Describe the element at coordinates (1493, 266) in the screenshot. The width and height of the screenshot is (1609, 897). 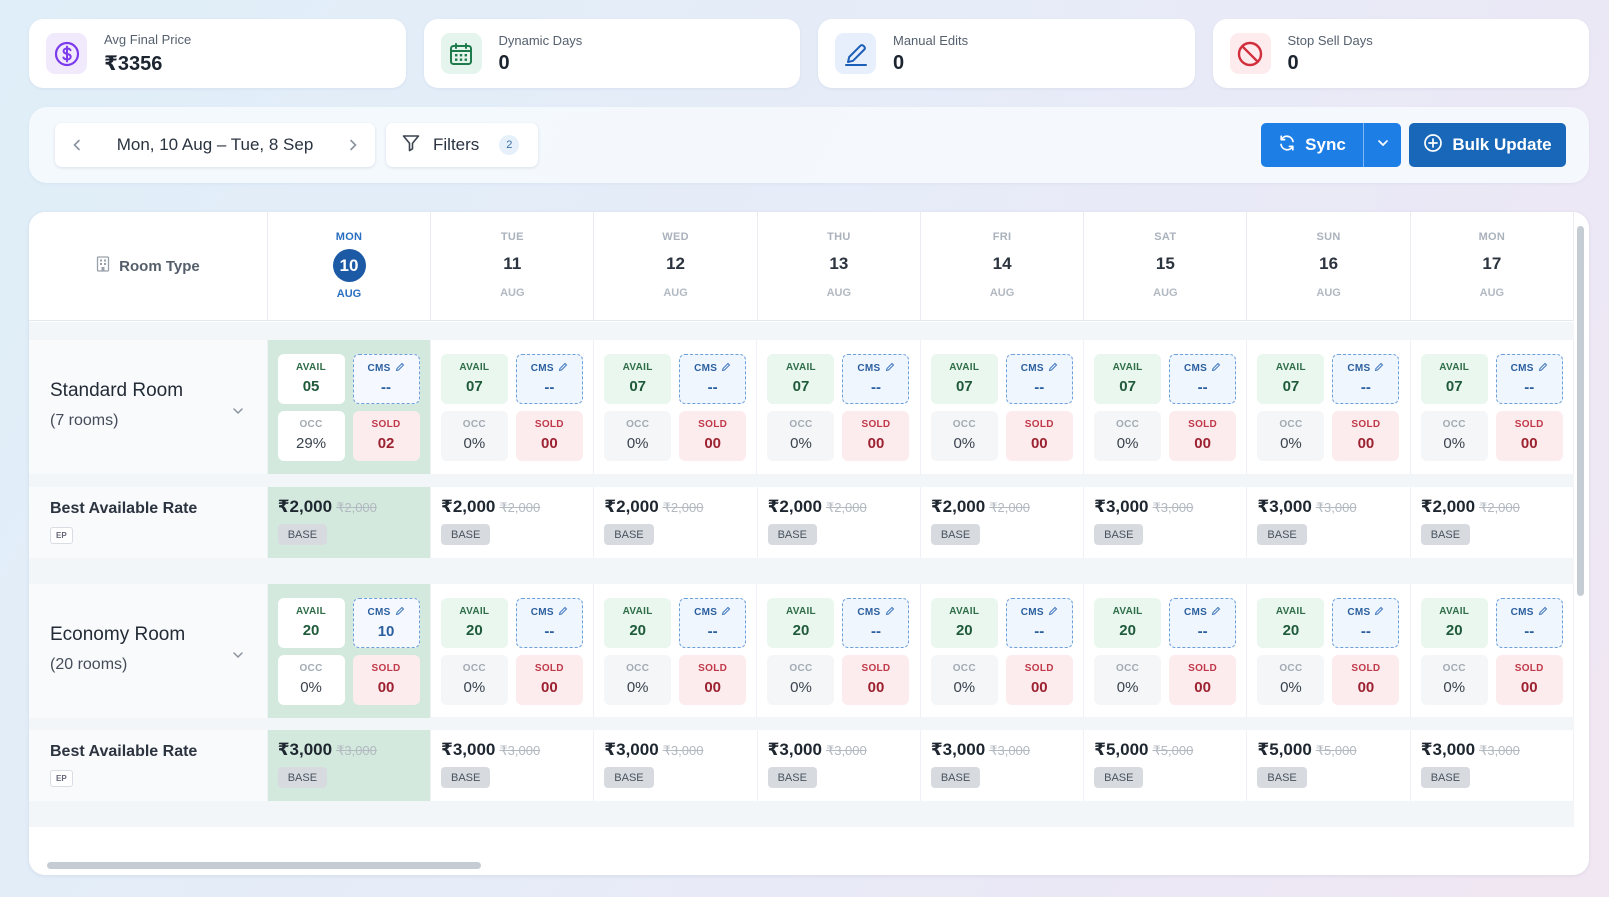
I see `day-header: MON 17 AUG` at that location.